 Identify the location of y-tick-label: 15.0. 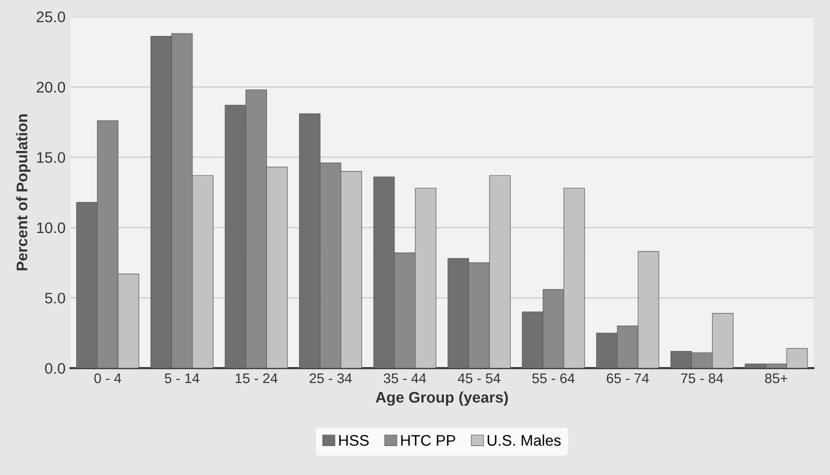
(51, 157).